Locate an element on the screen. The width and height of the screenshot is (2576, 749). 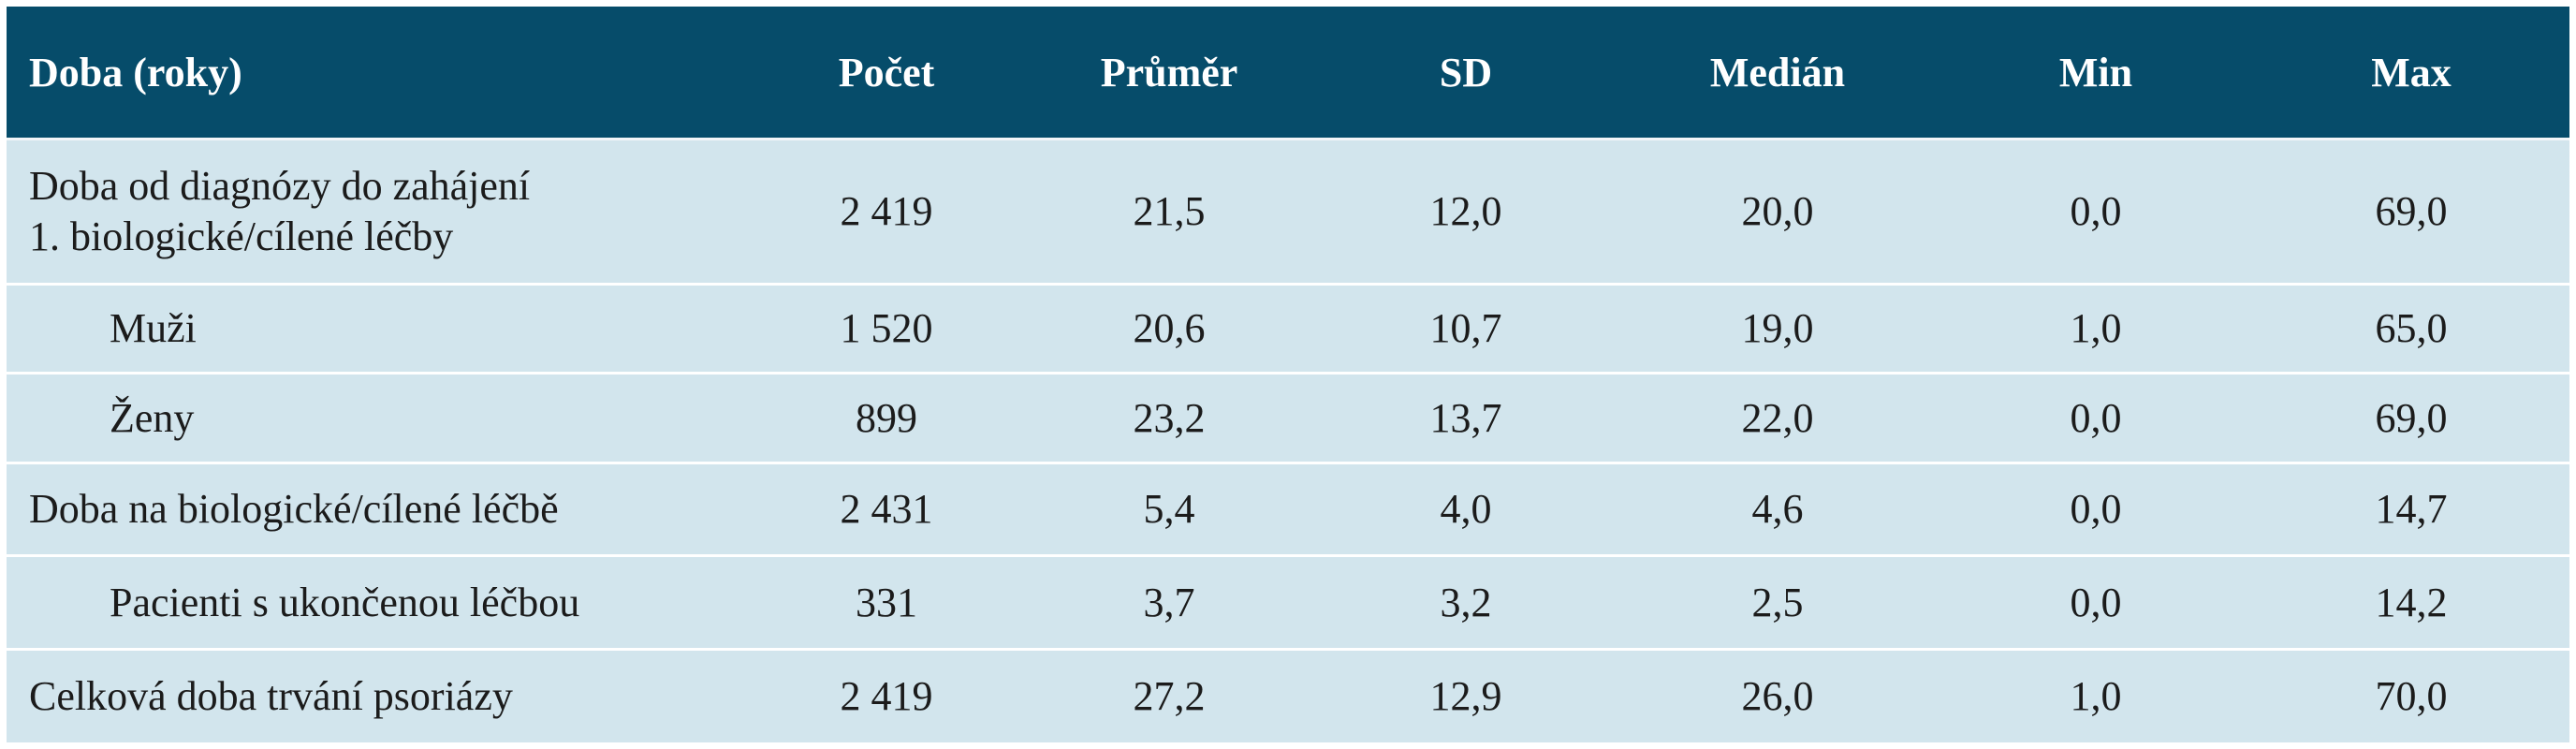
cell-pocet: 1 520 is located at coordinates (886, 328).